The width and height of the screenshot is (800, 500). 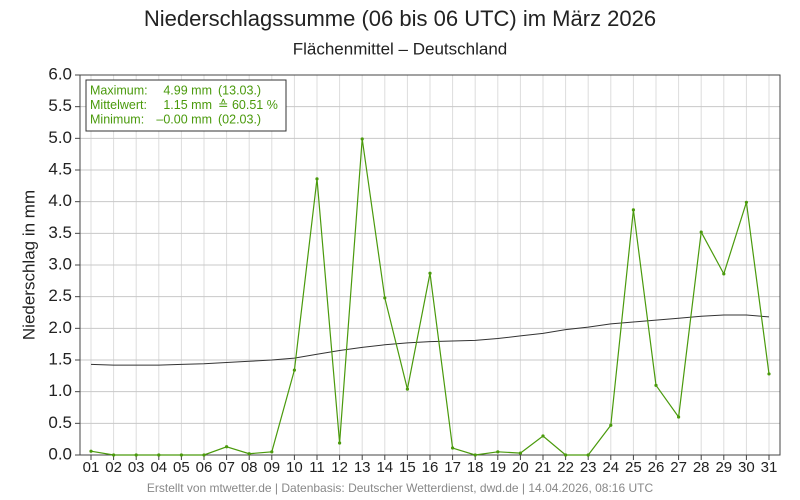 I want to click on stats-text: 1.15 mm, so click(x=187, y=105).